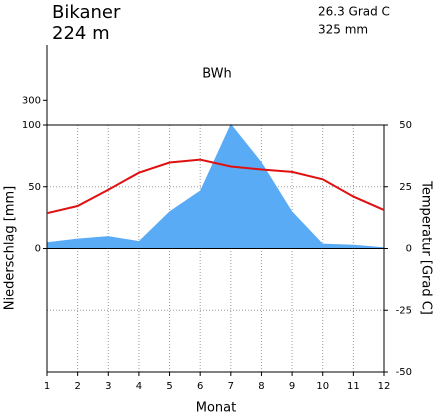  I want to click on x-tick-label: 1, so click(47, 386).